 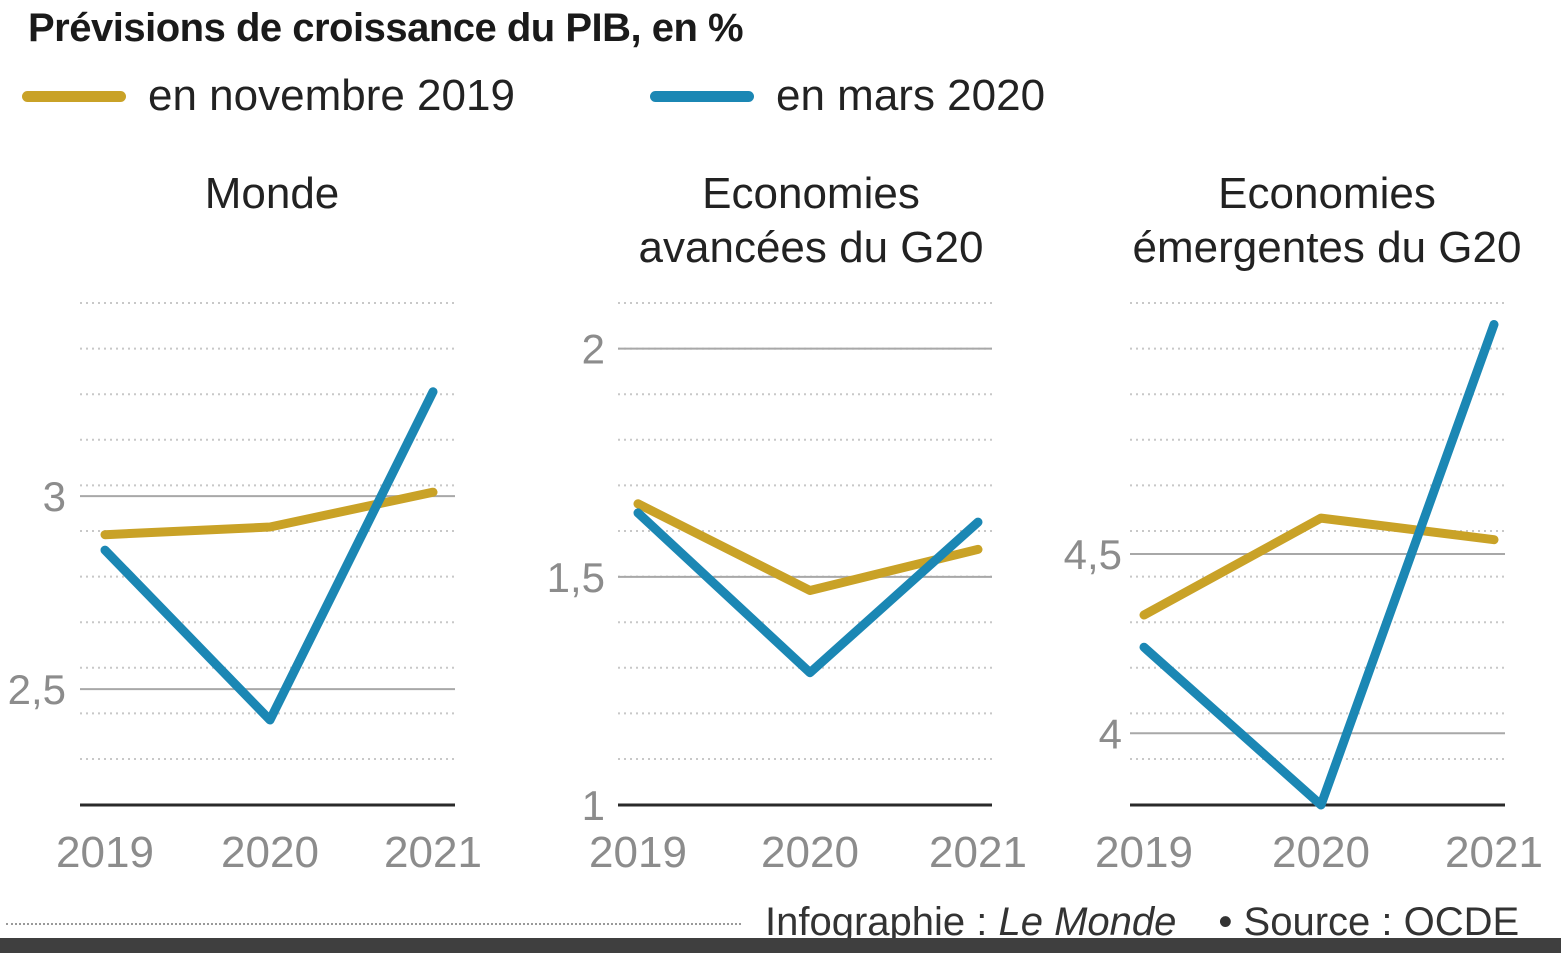 I want to click on chart-title: Prévisions de croissance du PIB, en %, so click(x=386, y=28).